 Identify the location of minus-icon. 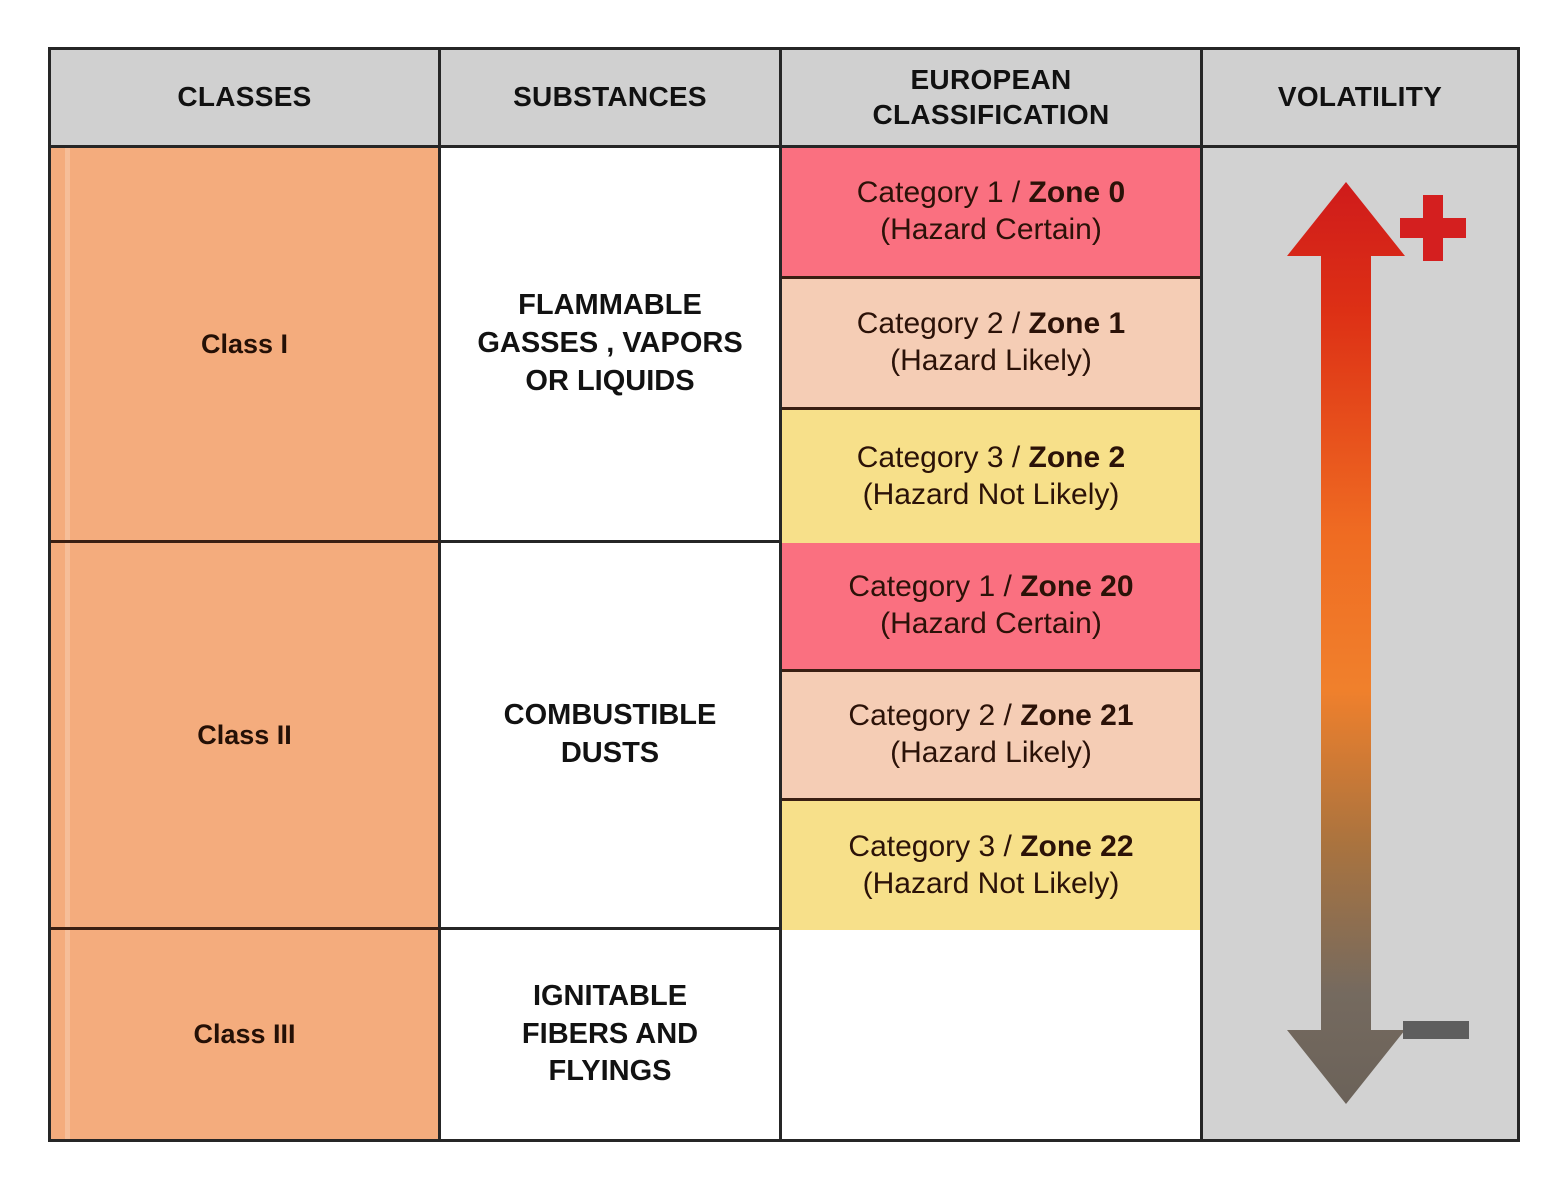
(1436, 1030).